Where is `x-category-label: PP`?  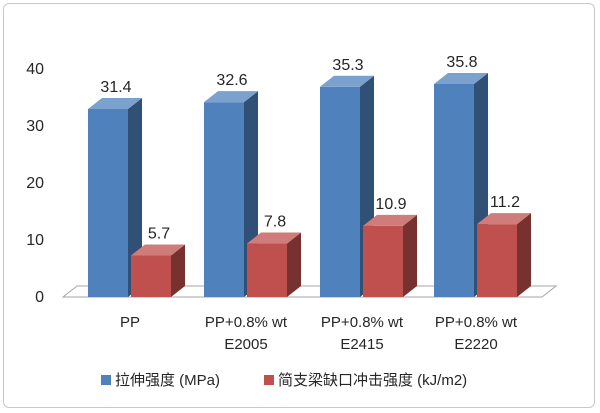
x-category-label: PP is located at coordinates (130, 322).